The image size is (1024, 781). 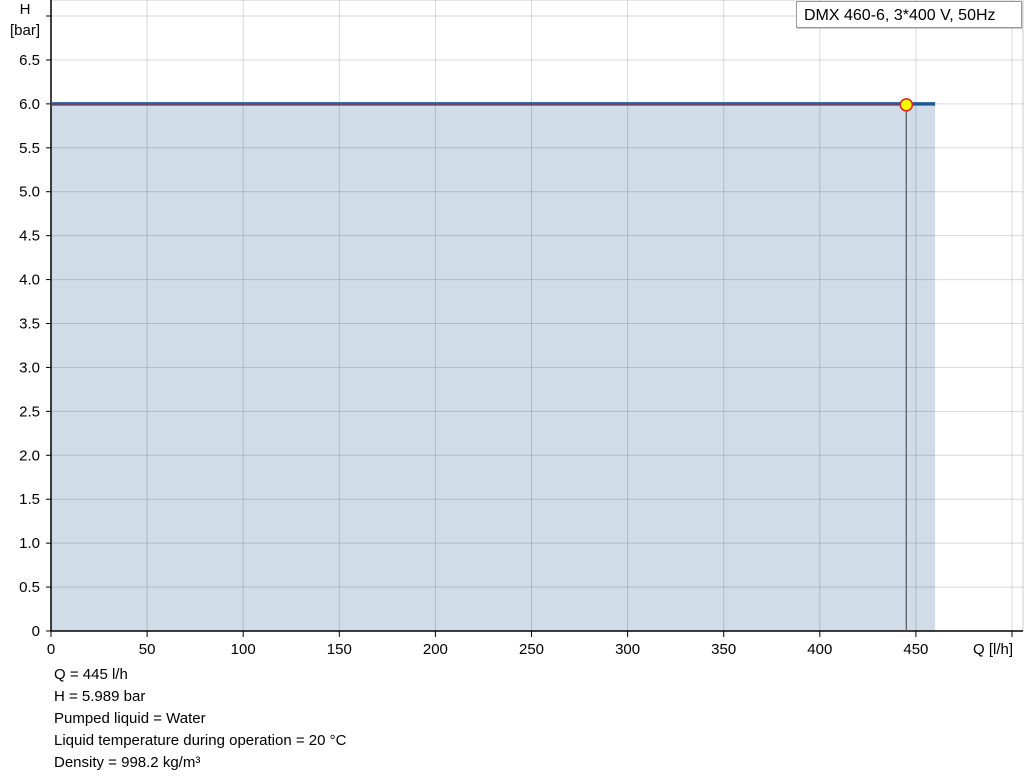 I want to click on y-tick-label: 1.5, so click(x=29, y=499).